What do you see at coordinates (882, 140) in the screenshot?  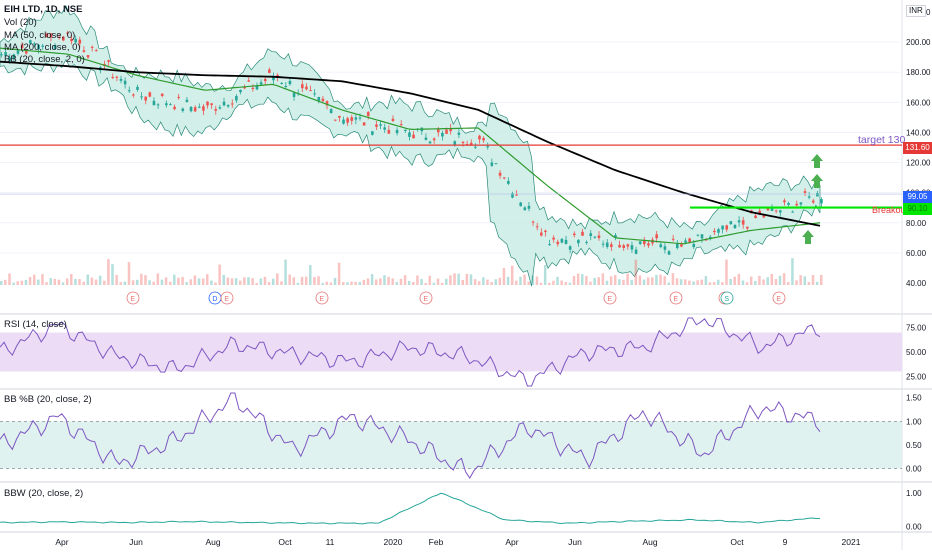 I see `target-label: target 130` at bounding box center [882, 140].